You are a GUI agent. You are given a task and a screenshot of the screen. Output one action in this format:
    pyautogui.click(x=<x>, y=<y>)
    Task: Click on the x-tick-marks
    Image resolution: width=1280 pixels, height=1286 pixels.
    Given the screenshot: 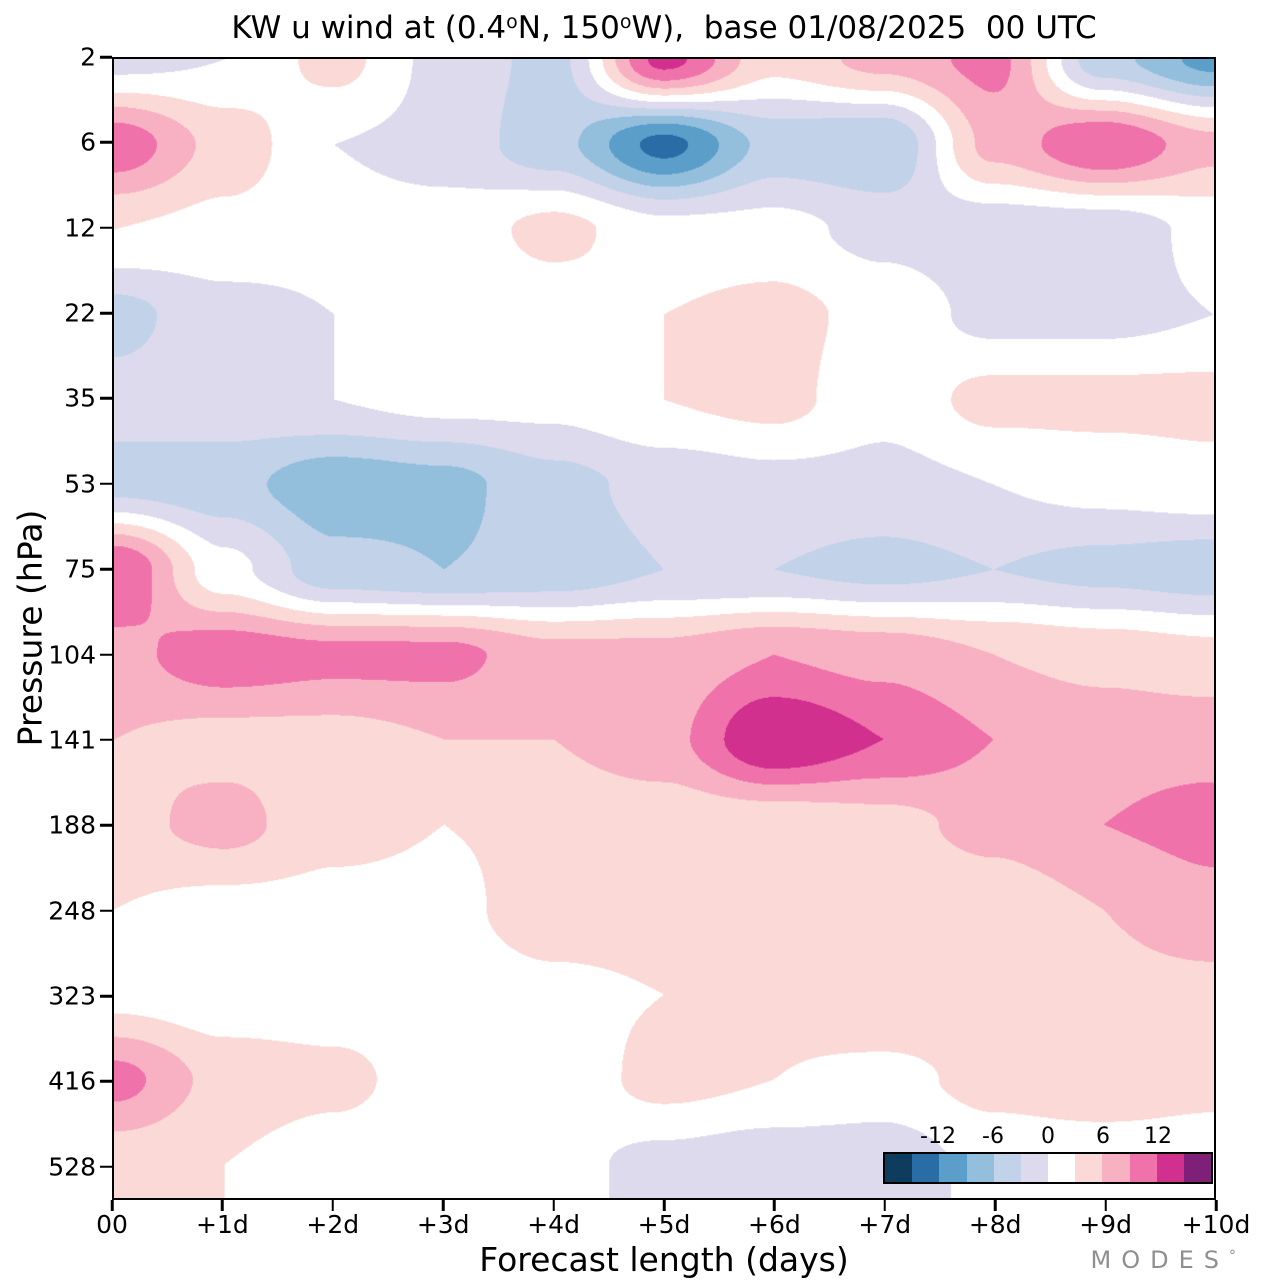 What is the action you would take?
    pyautogui.click(x=664, y=1205)
    